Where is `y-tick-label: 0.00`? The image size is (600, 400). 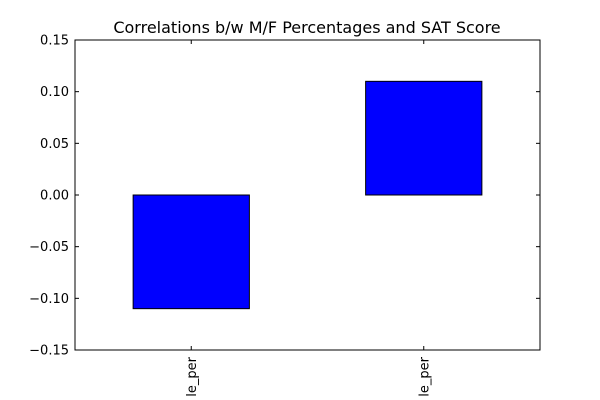
y-tick-label: 0.00 is located at coordinates (54, 196).